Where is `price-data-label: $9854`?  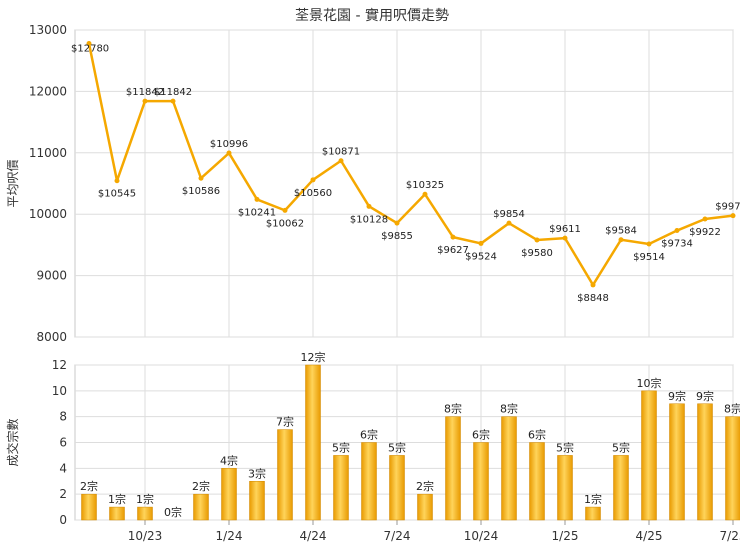
price-data-label: $9854 is located at coordinates (509, 214).